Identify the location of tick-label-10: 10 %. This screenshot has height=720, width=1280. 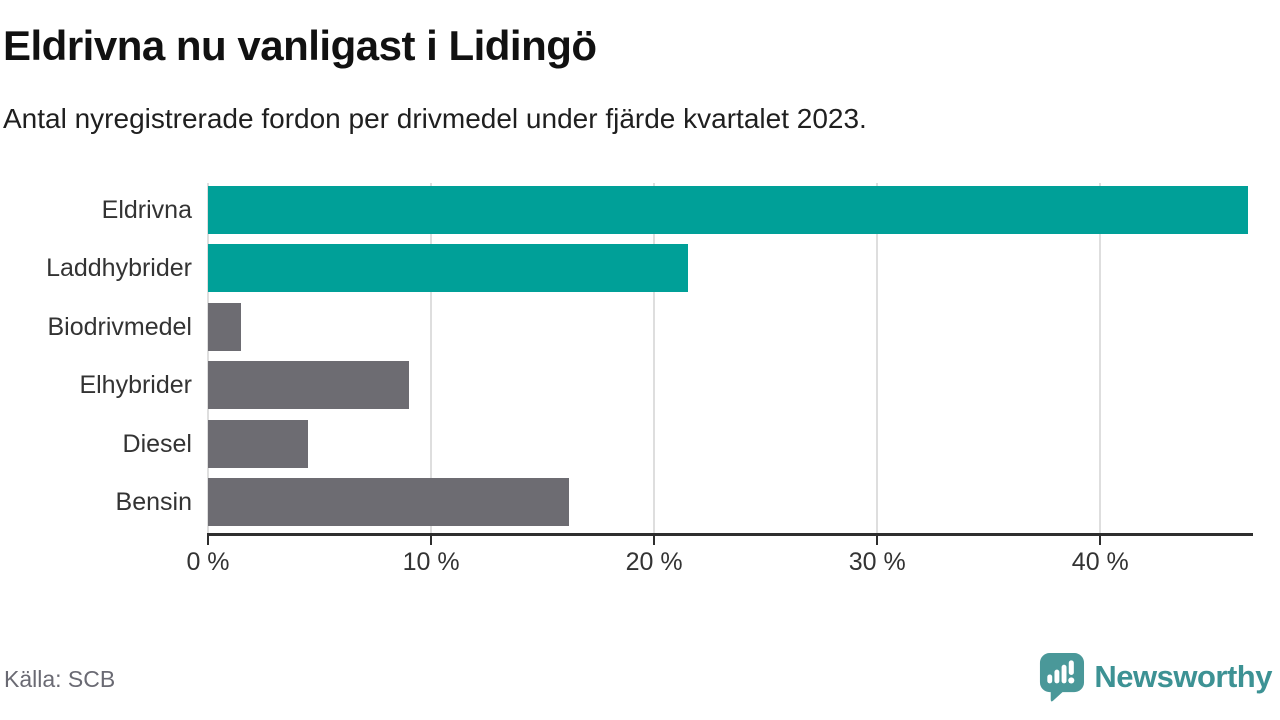
(431, 562).